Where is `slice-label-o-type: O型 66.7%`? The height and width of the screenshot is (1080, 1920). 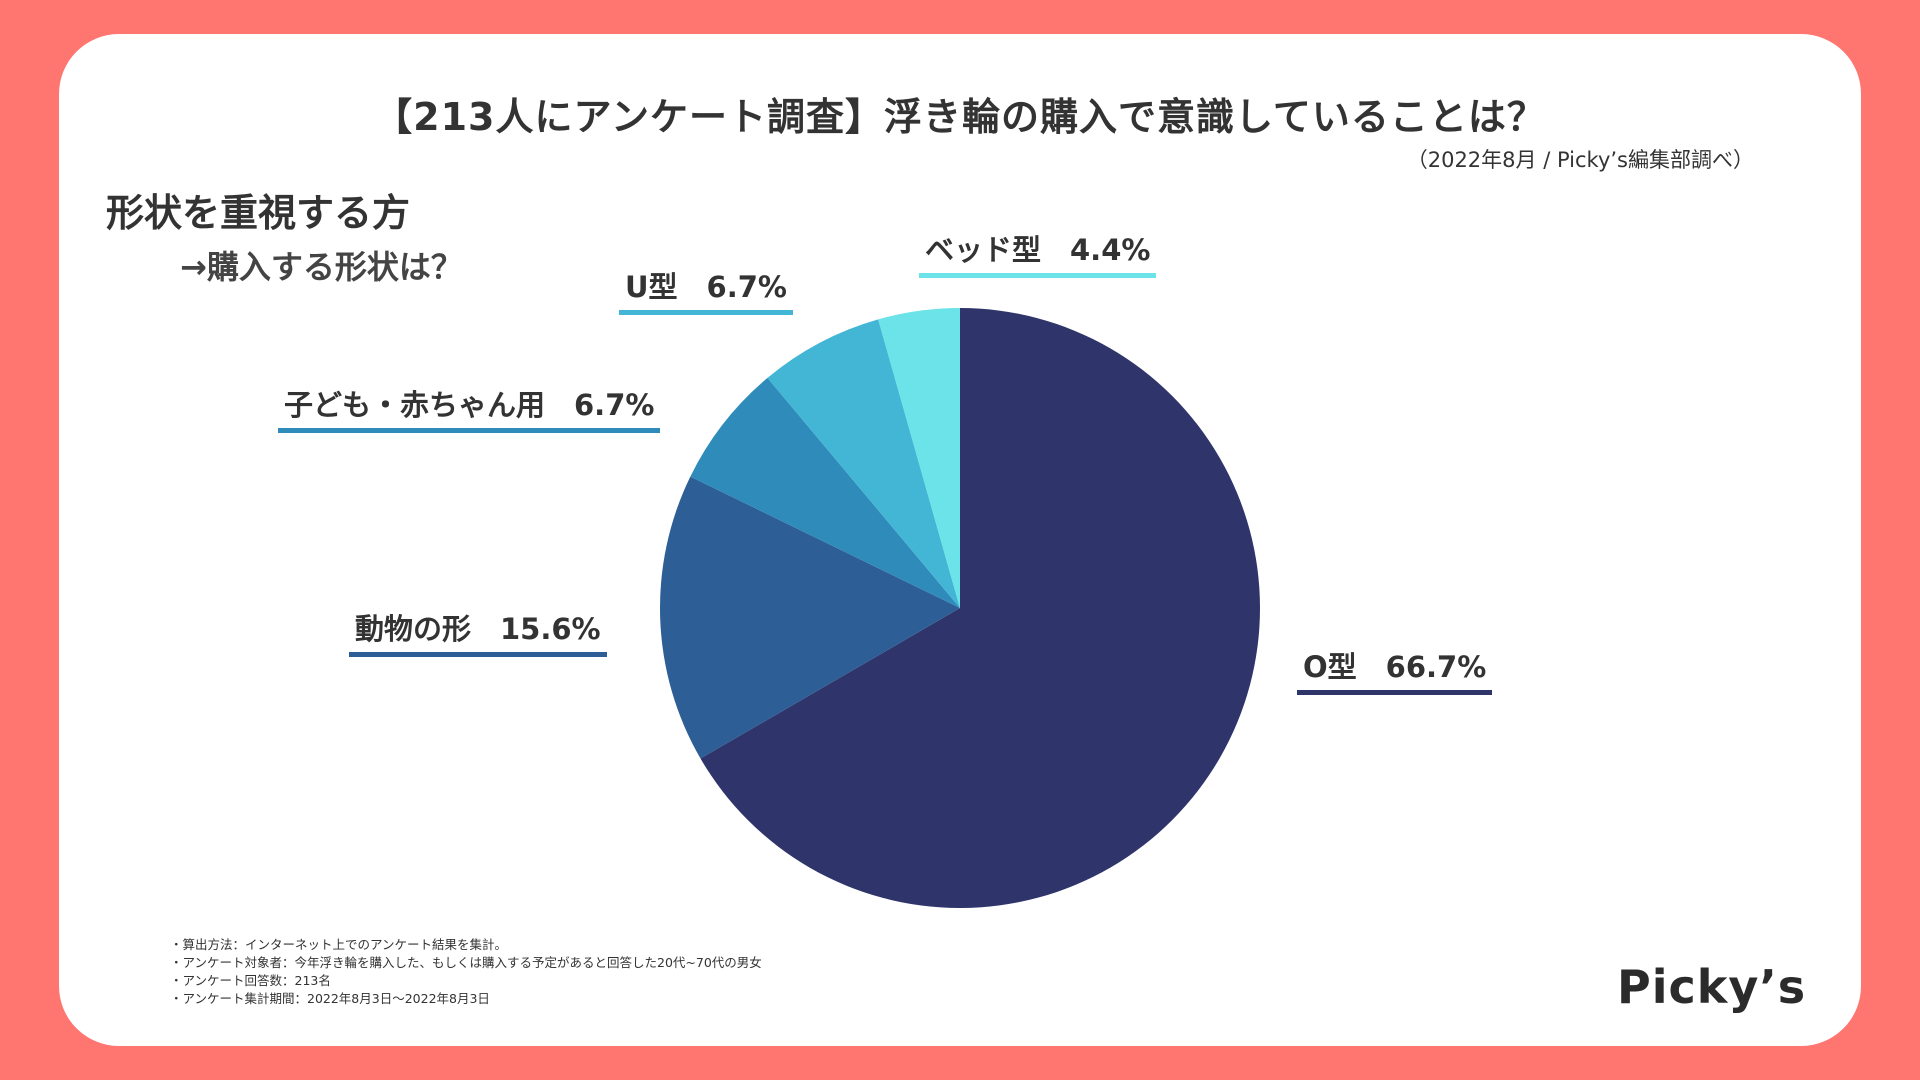
slice-label-o-type: O型 66.7% is located at coordinates (1395, 669).